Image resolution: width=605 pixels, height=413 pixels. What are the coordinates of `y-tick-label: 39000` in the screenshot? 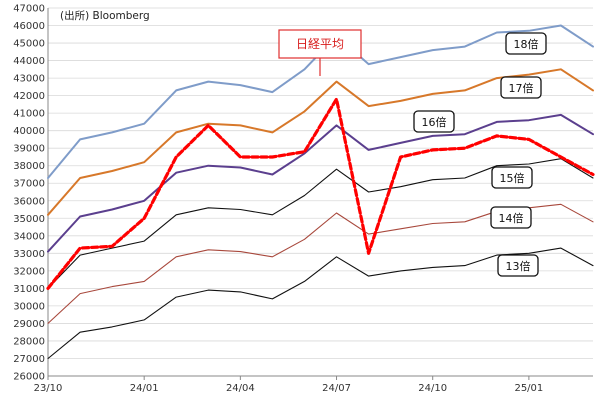 It's located at (29, 149).